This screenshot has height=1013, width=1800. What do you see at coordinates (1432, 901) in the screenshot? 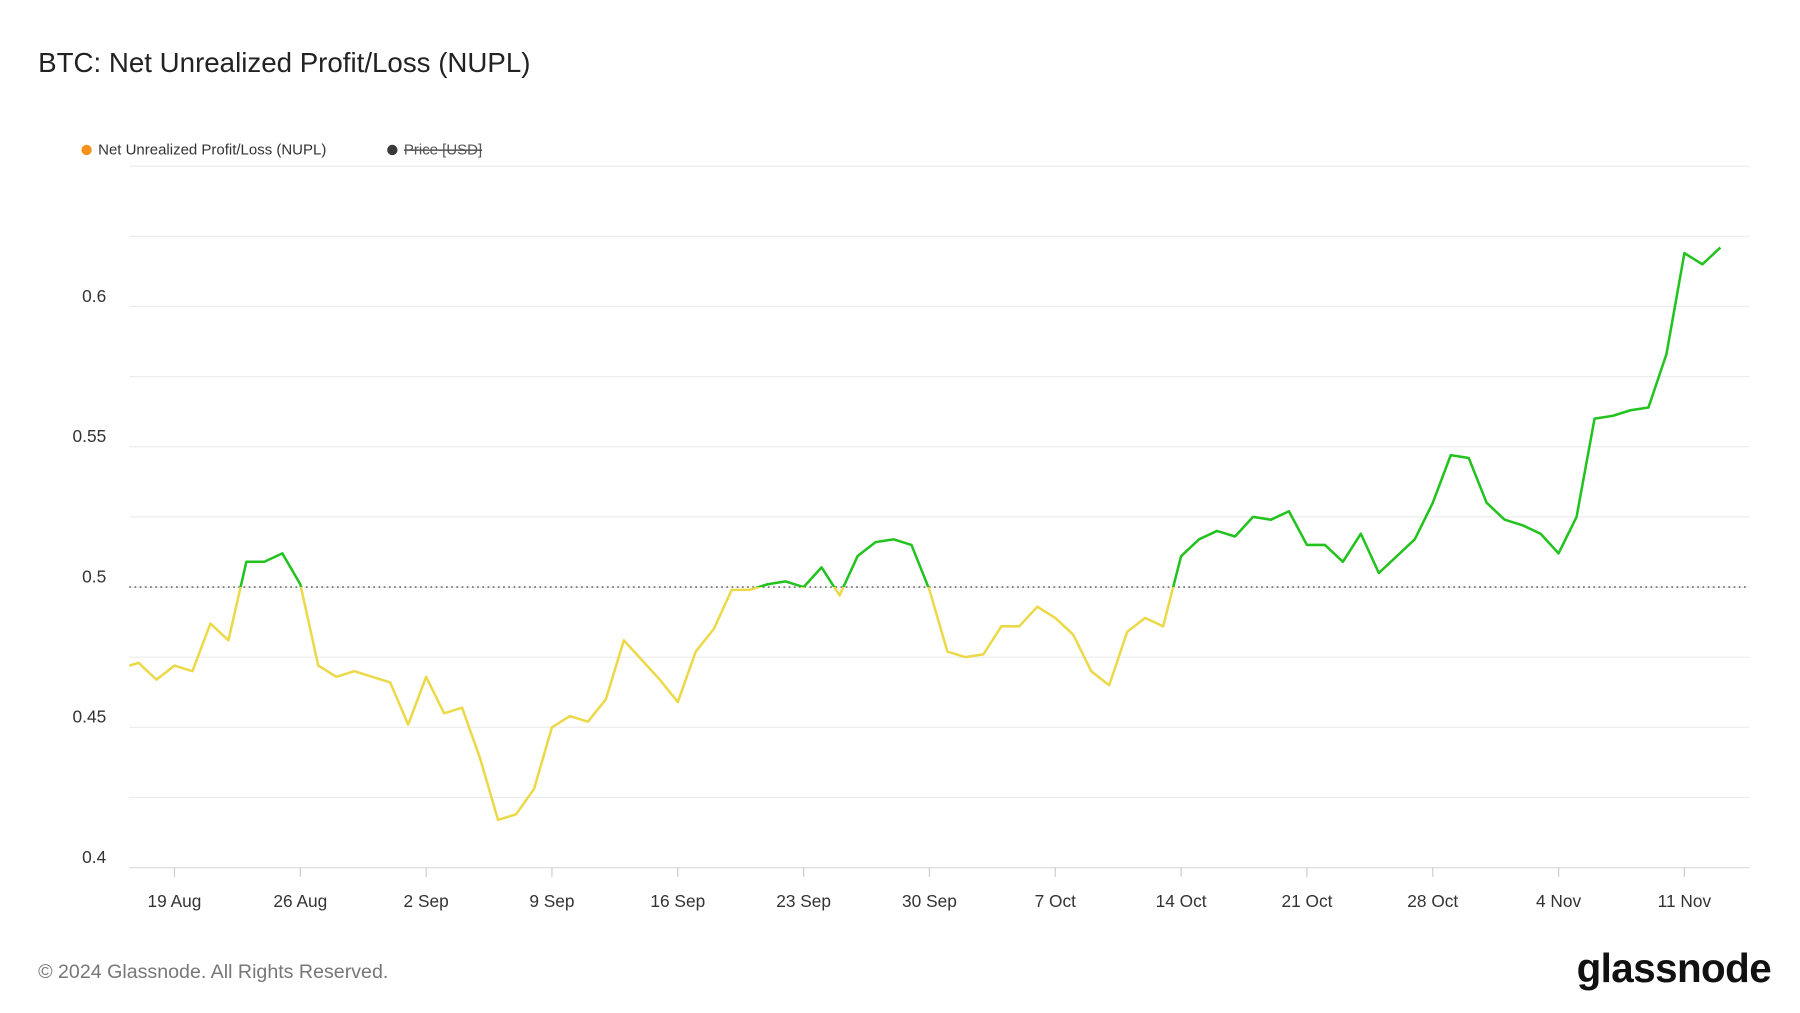
I see `x-tick-label: 28 Oct` at bounding box center [1432, 901].